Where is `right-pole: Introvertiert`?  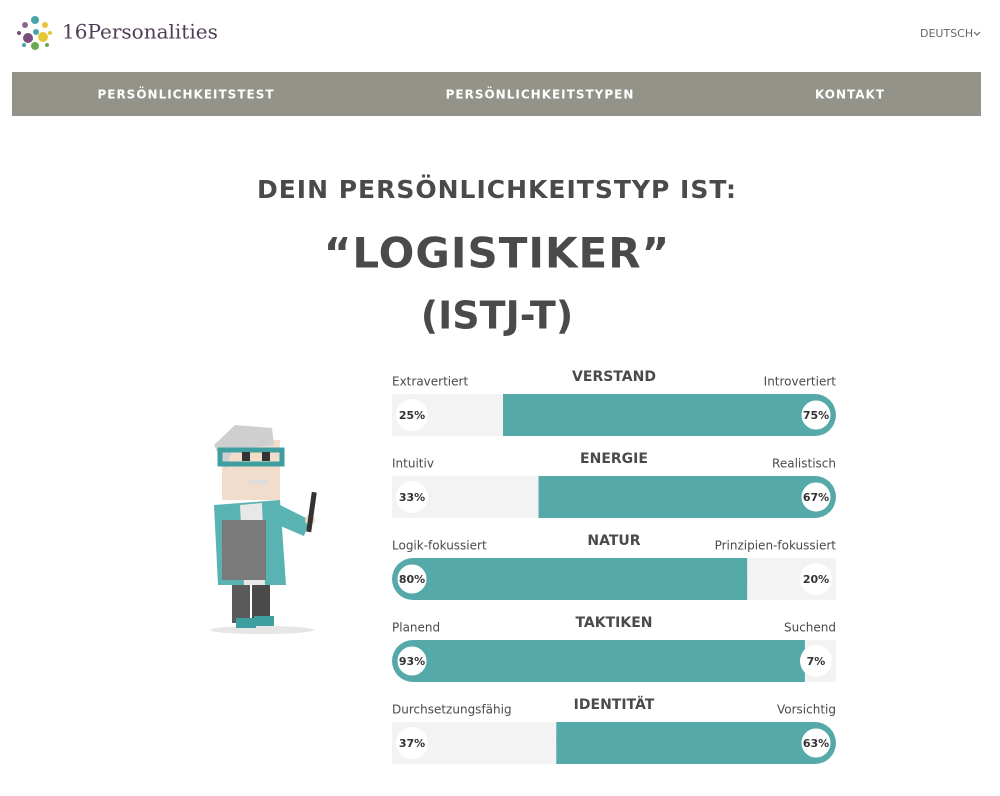
right-pole: Introvertiert is located at coordinates (800, 382).